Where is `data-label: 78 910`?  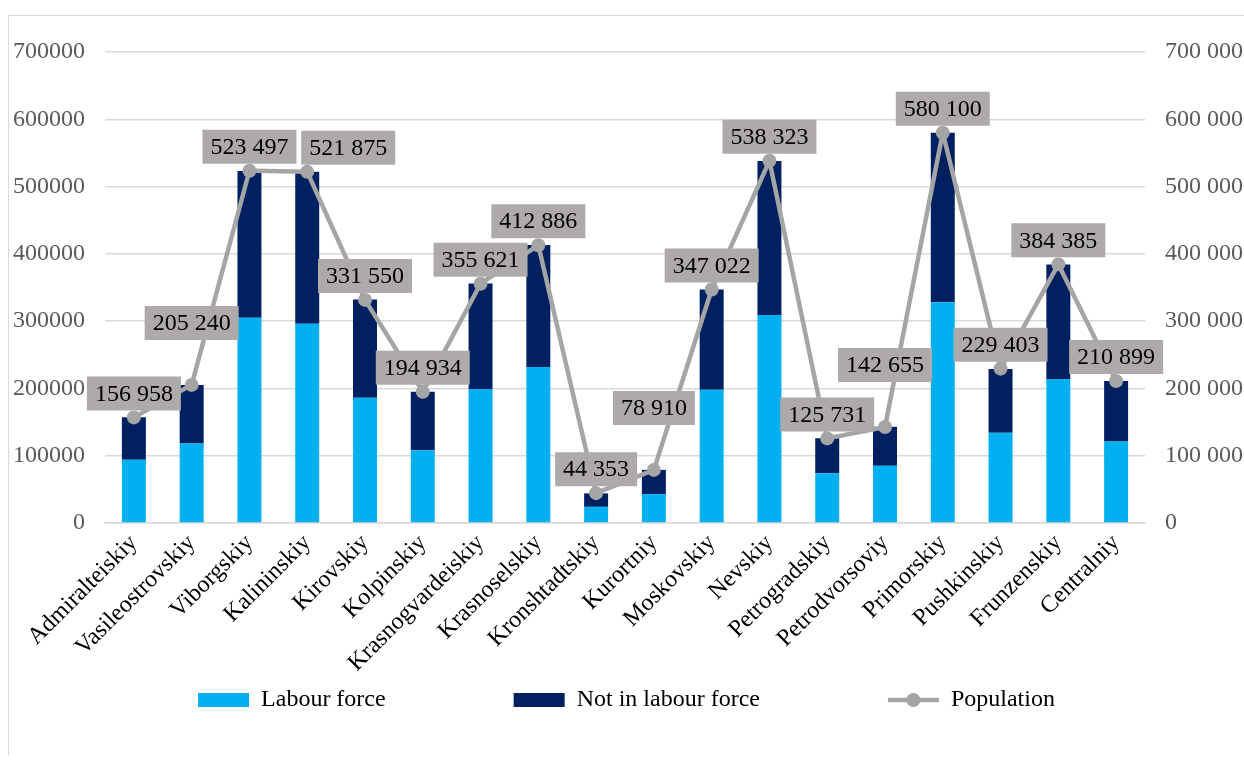 data-label: 78 910 is located at coordinates (653, 407).